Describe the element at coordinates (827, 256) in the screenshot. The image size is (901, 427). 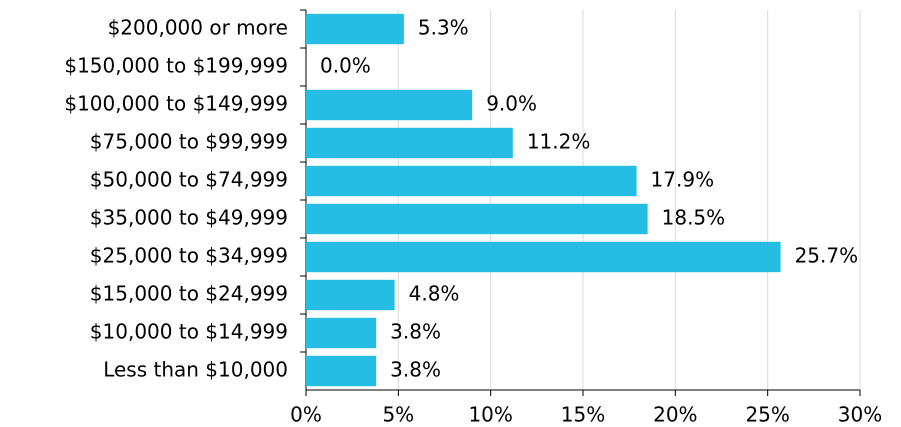
I see `value-label: 25.7%` at that location.